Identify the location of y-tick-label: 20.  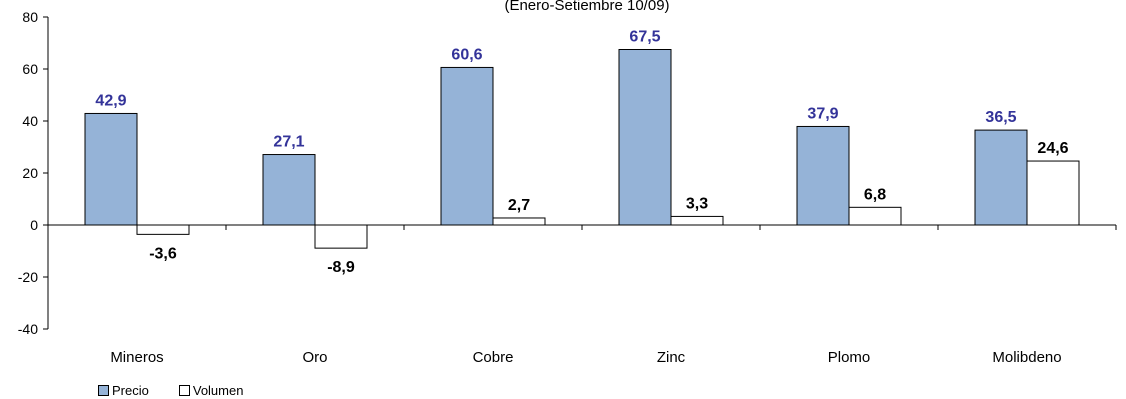
(30, 173).